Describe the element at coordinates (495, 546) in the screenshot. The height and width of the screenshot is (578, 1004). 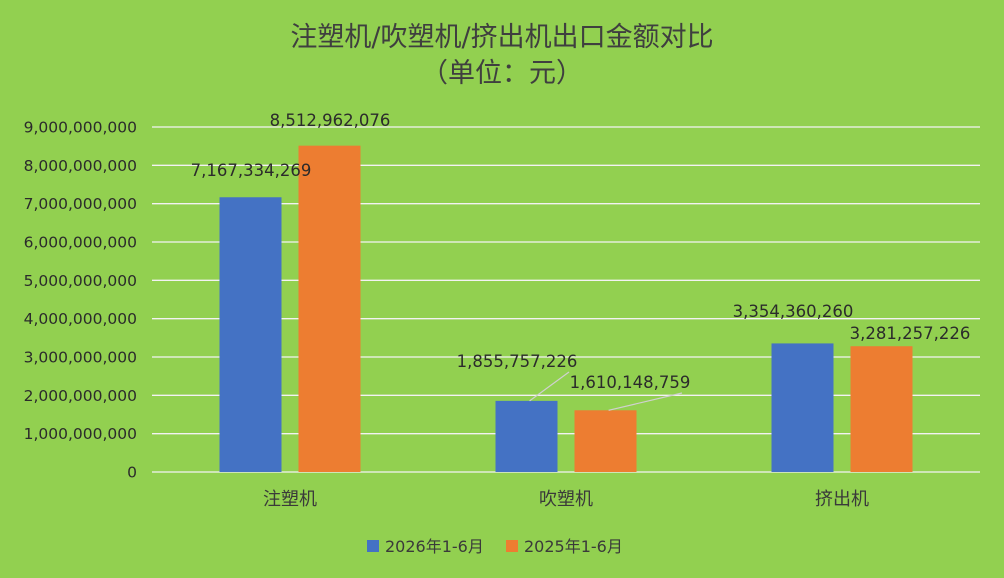
I see `legend: 2026年1-6月 2025年1-6月` at that location.